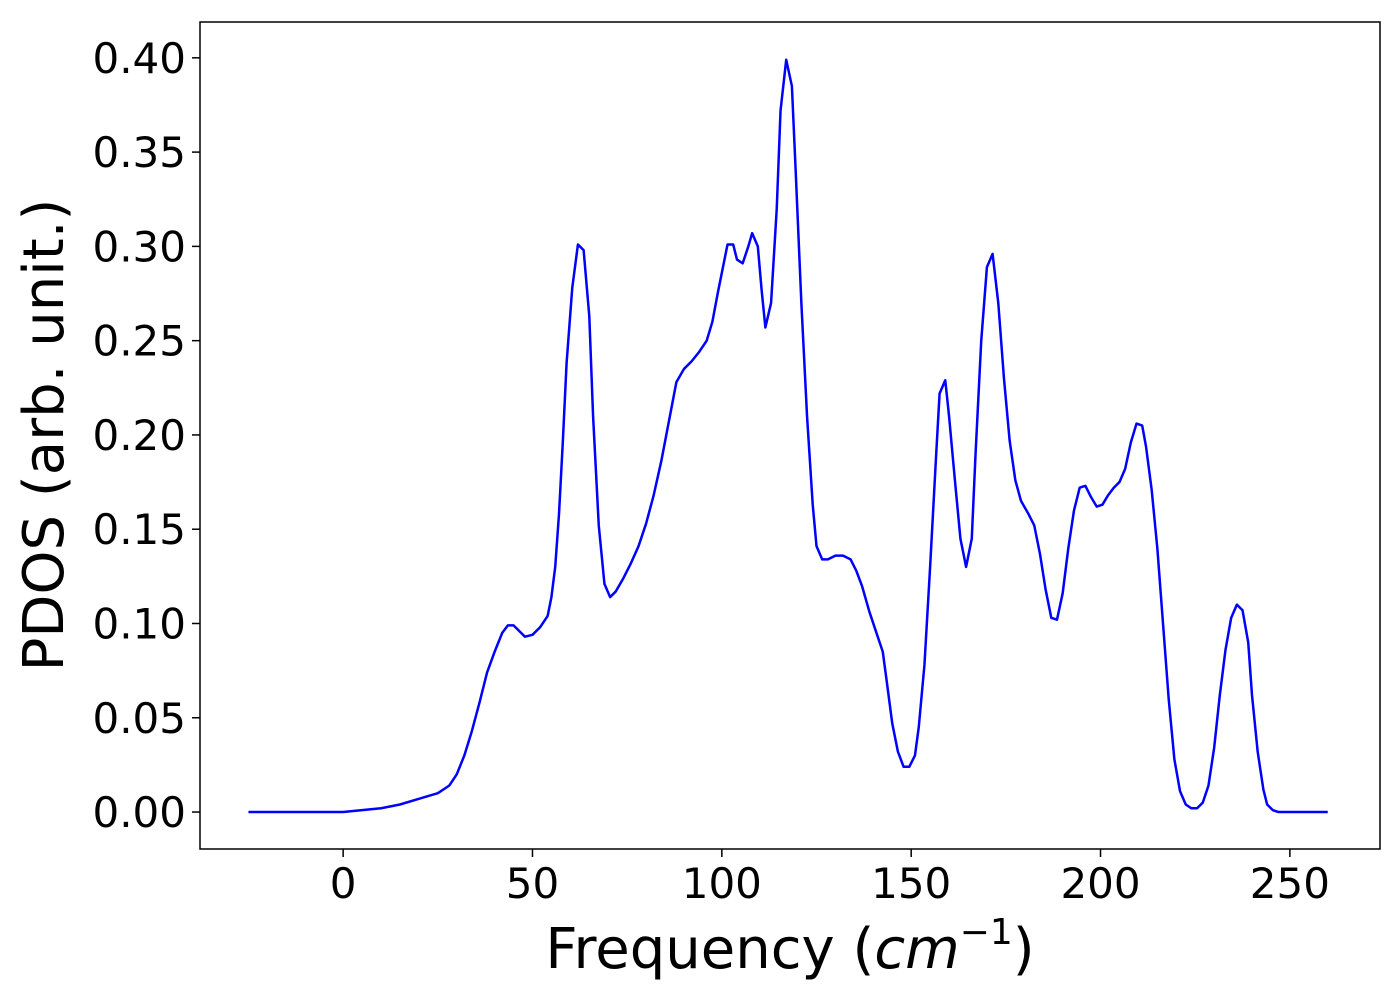 This screenshot has width=1400, height=1000. What do you see at coordinates (343, 883) in the screenshot?
I see `x-tick-label: 0` at bounding box center [343, 883].